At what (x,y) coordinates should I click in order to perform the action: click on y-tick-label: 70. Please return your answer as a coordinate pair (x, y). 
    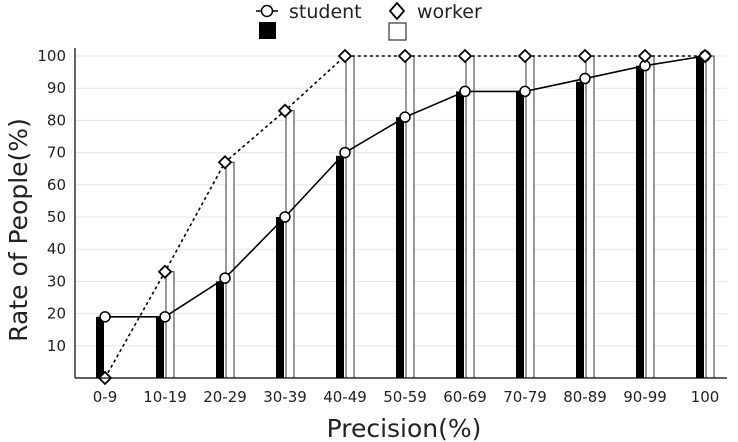
    Looking at the image, I should click on (56, 153).